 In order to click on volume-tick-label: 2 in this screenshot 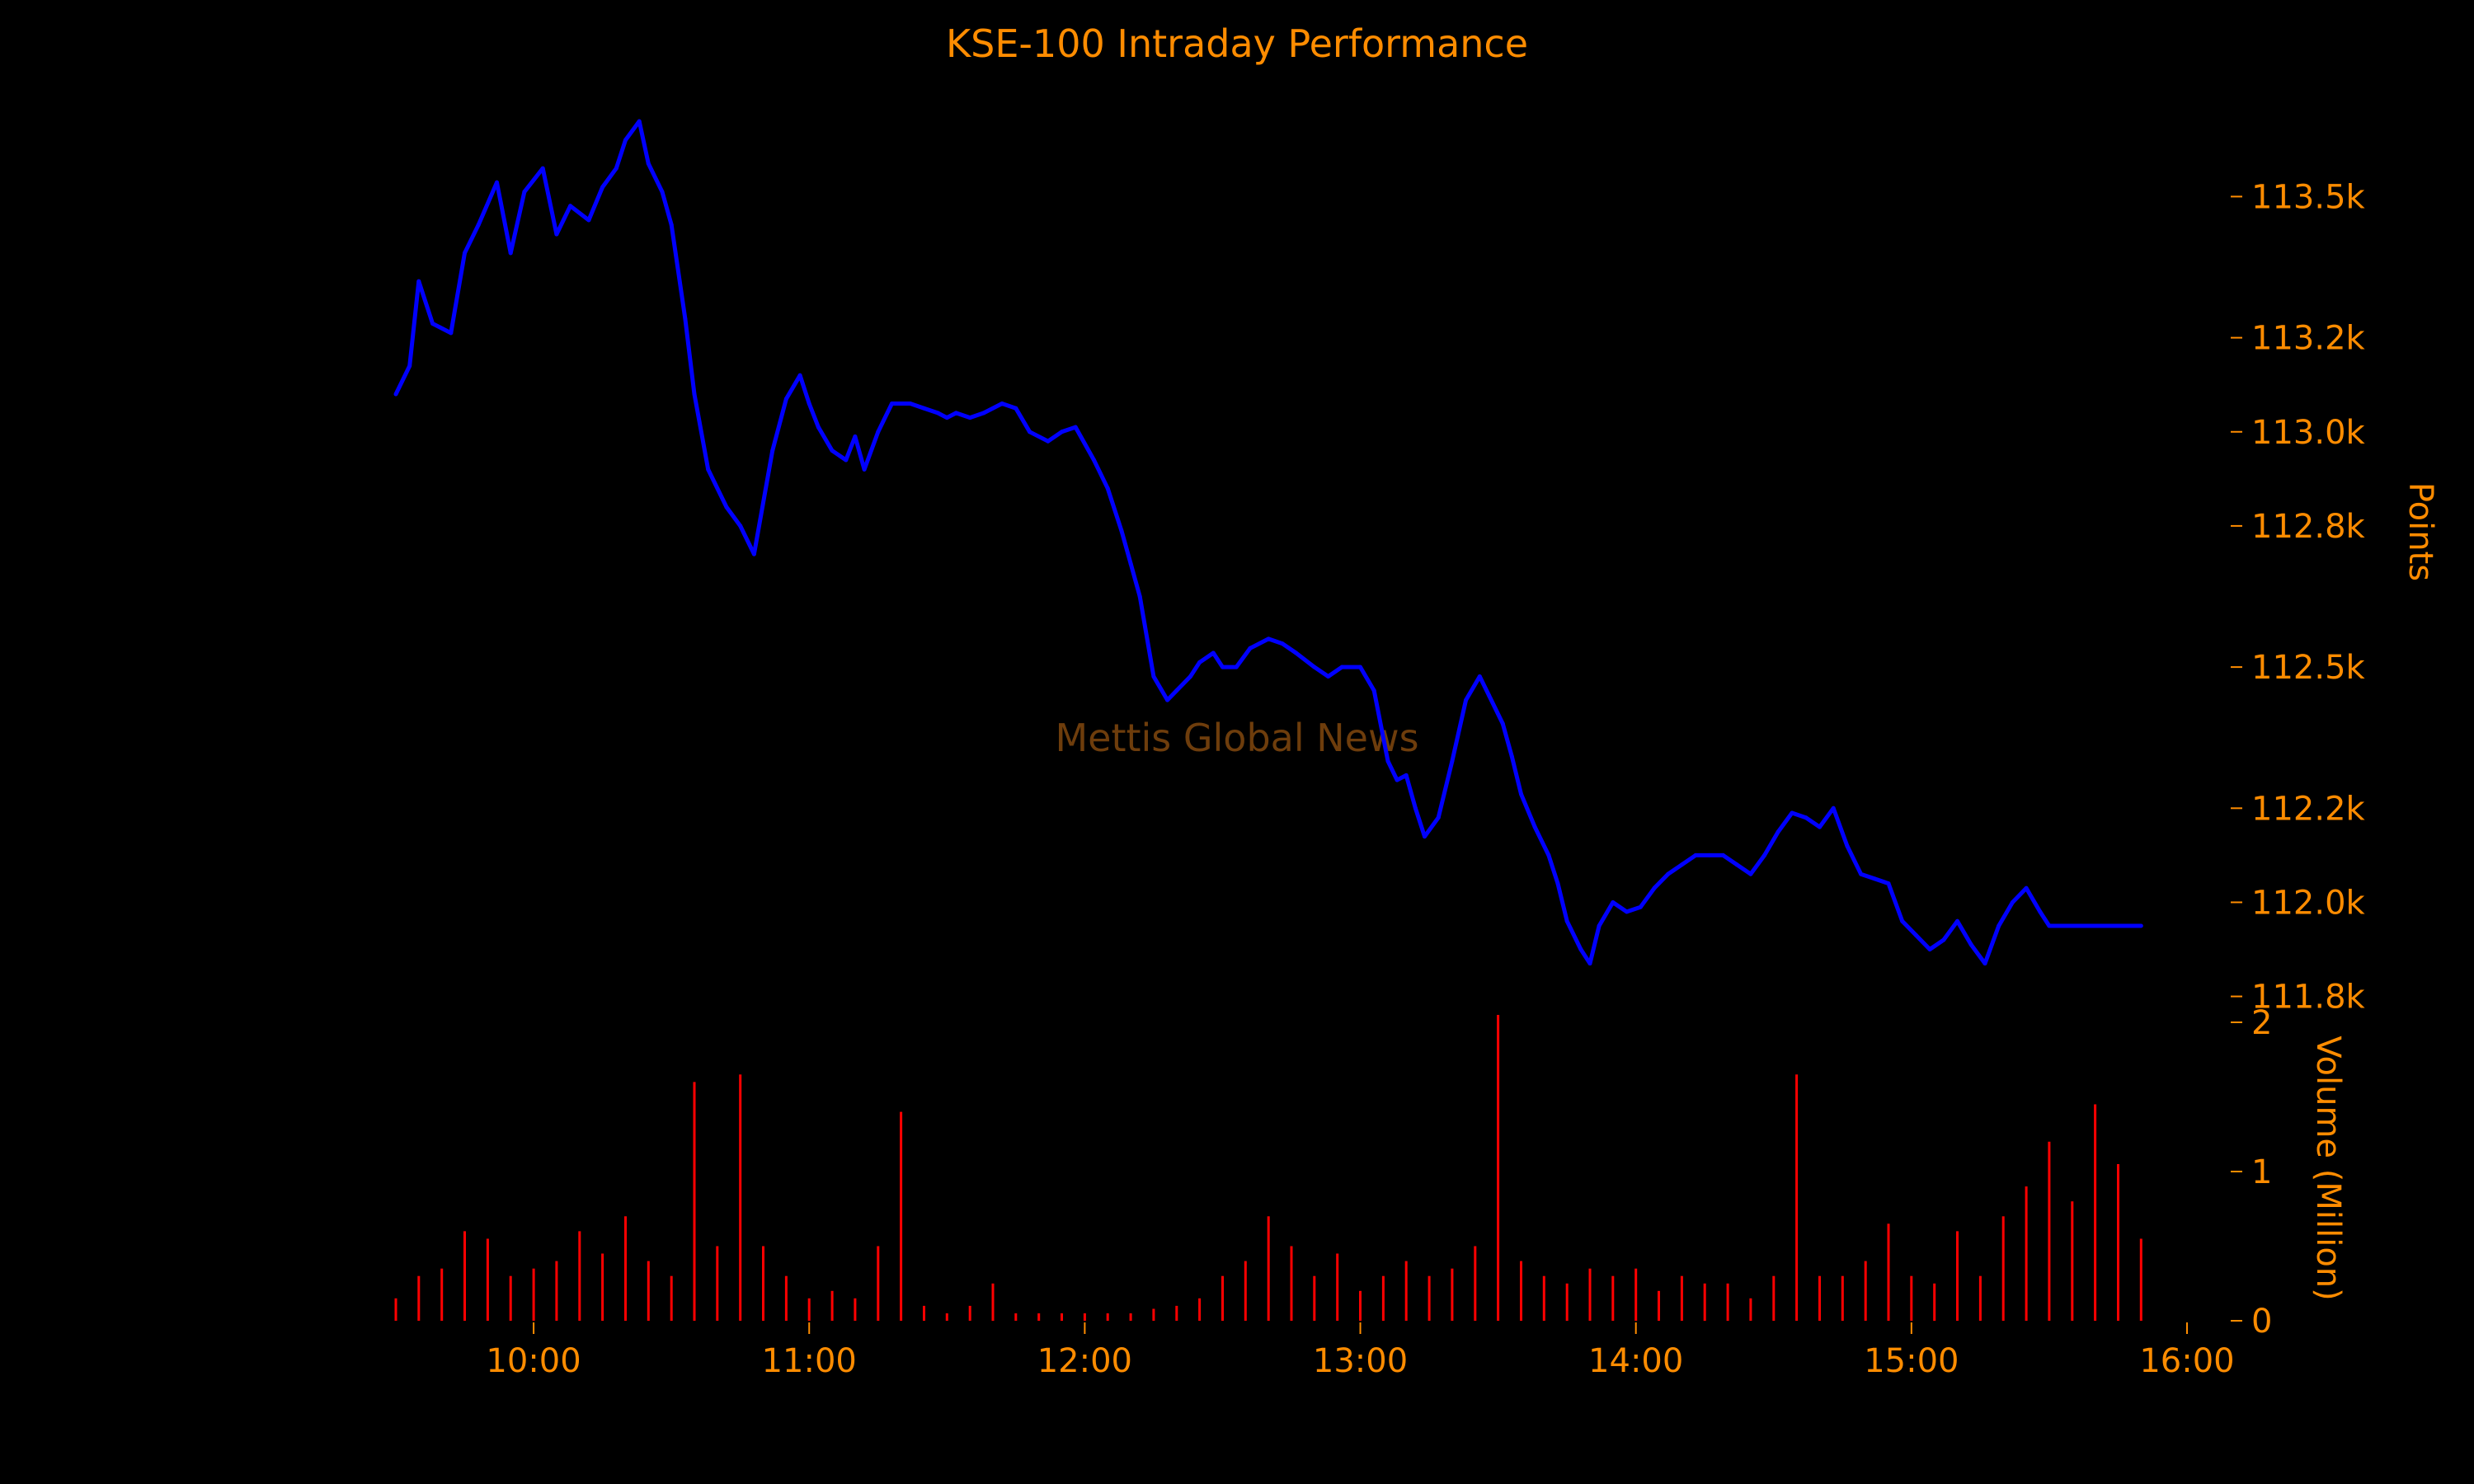, I will do `click(2261, 1023)`.